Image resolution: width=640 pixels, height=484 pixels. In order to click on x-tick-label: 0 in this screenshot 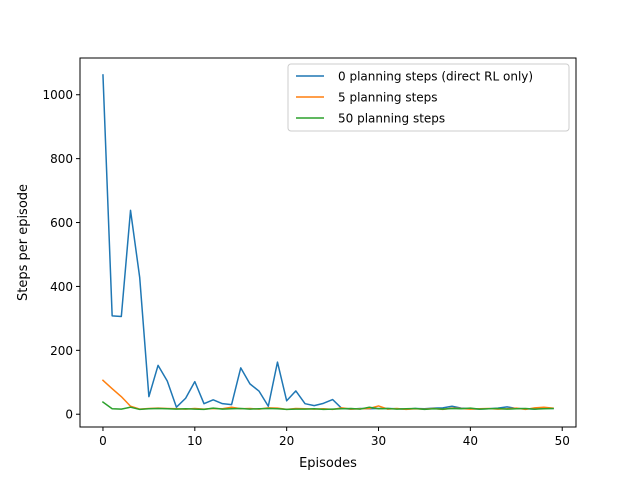, I will do `click(103, 441)`.